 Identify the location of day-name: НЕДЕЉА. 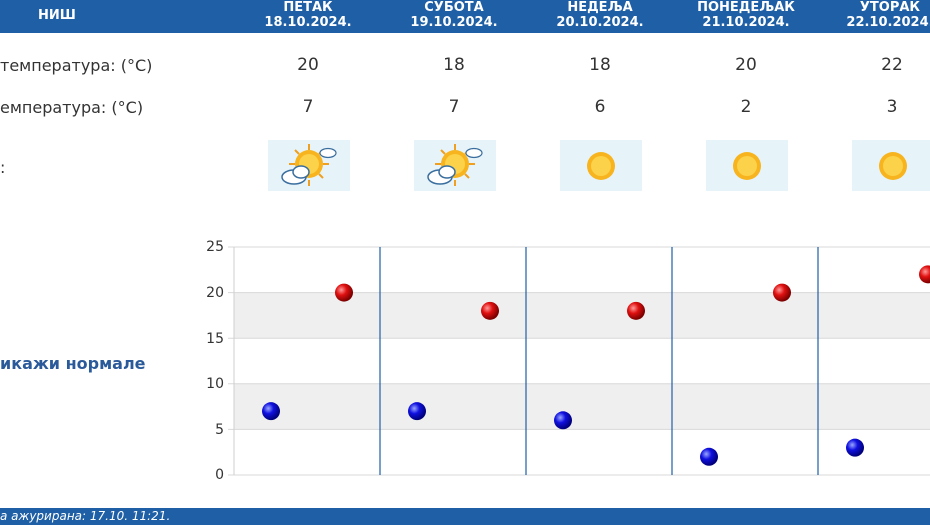
(600, 7).